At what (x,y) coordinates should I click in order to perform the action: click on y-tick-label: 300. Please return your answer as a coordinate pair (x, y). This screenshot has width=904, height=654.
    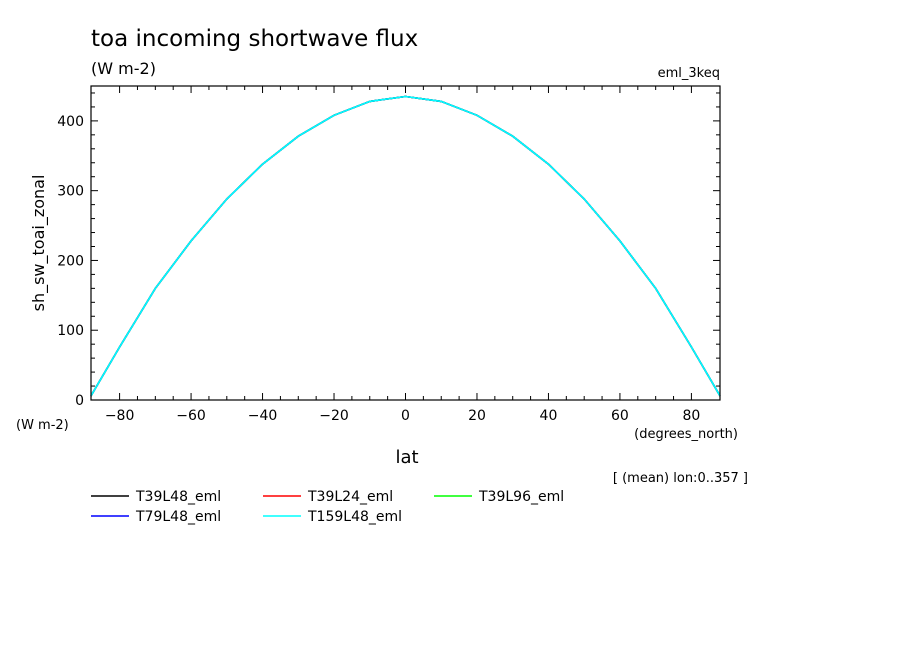
    Looking at the image, I should click on (70, 192).